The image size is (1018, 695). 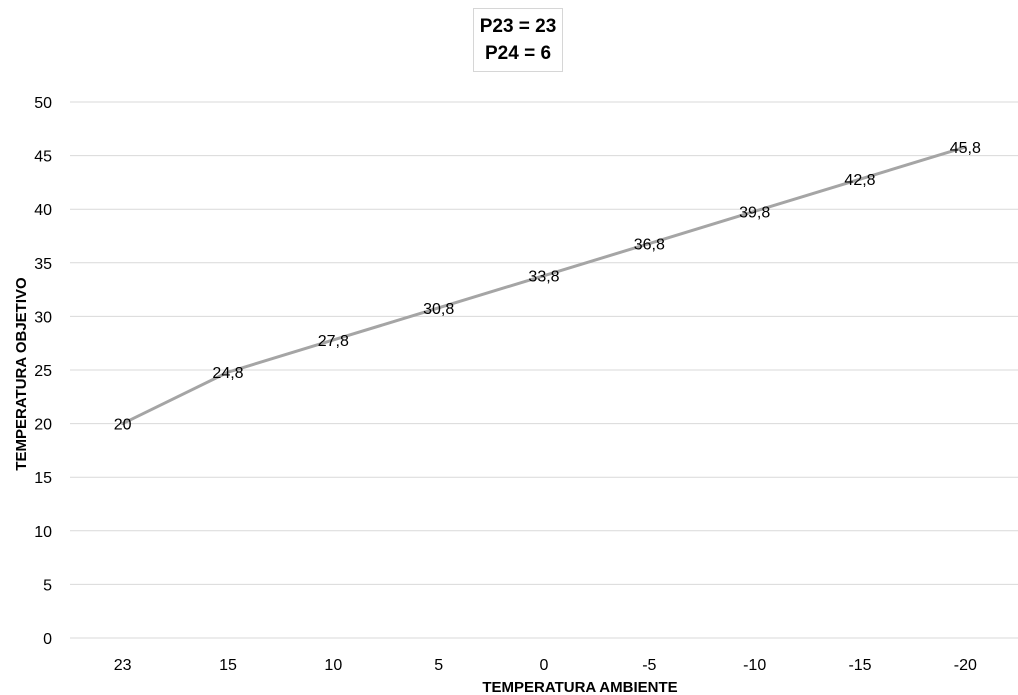 What do you see at coordinates (43, 210) in the screenshot?
I see `y-tick-label: 40` at bounding box center [43, 210].